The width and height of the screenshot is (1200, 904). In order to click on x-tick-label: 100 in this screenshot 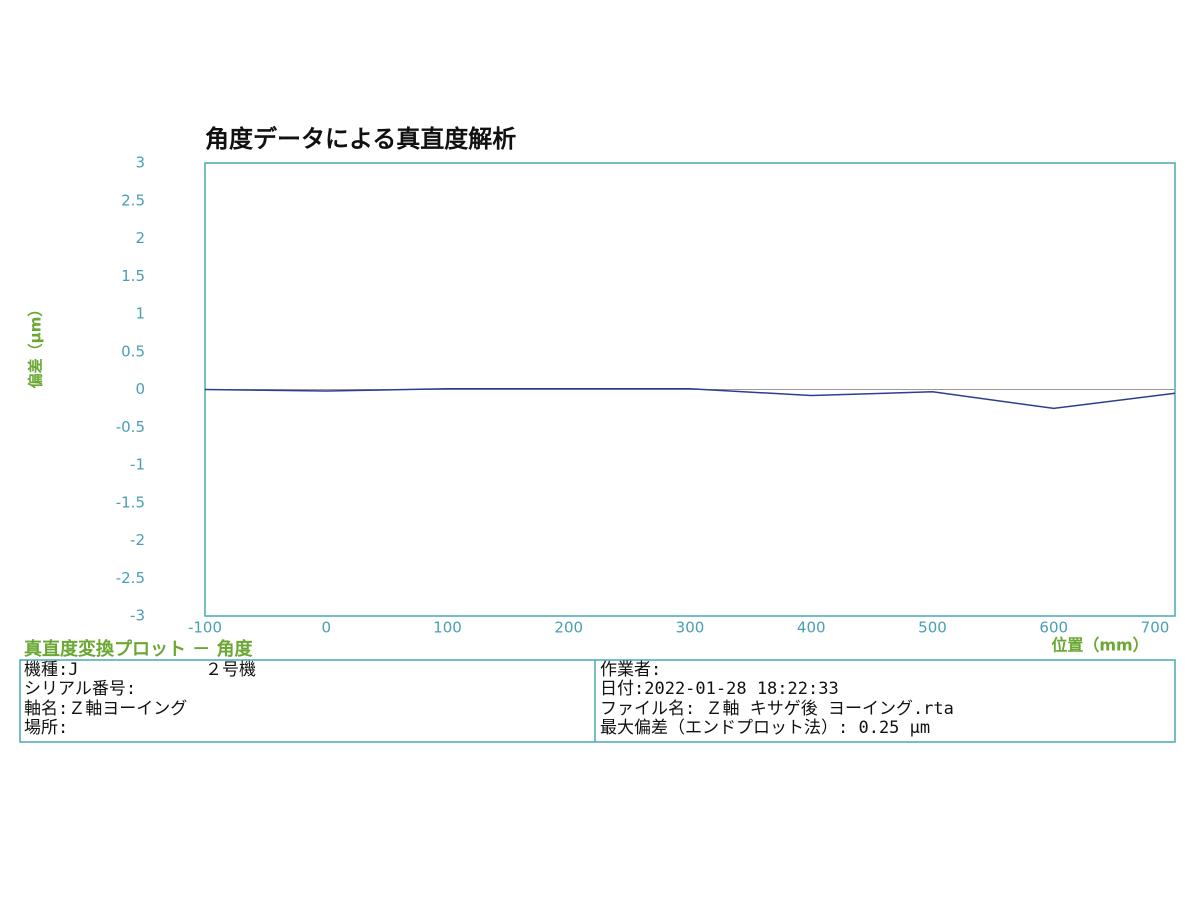, I will do `click(447, 628)`.